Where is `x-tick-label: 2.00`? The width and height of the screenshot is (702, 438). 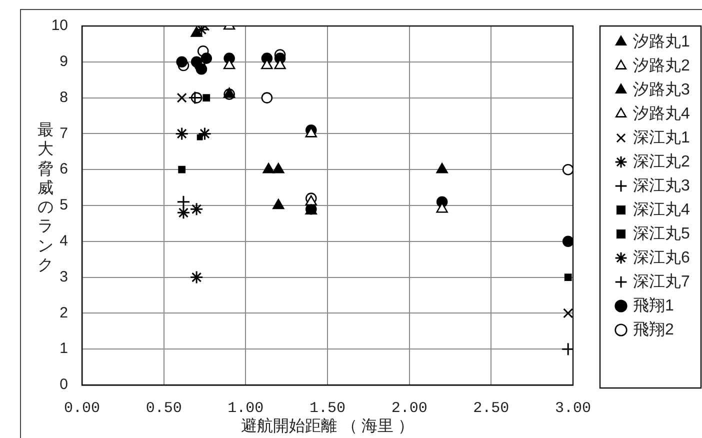
x-tick-label: 2.00 is located at coordinates (409, 408).